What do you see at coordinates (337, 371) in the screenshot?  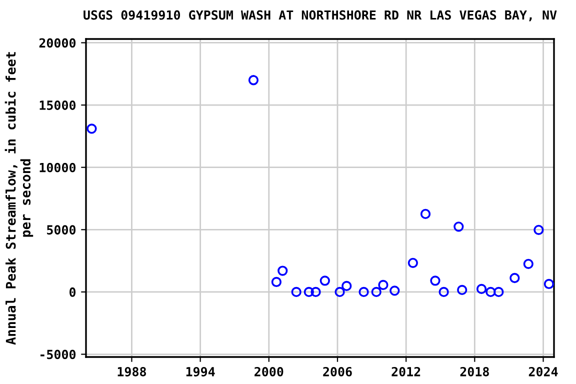 I see `x-tick-label: 2006` at bounding box center [337, 371].